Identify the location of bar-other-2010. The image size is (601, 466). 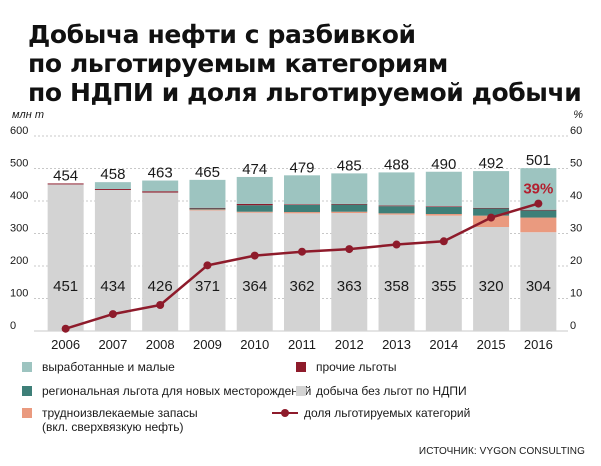
(254, 204).